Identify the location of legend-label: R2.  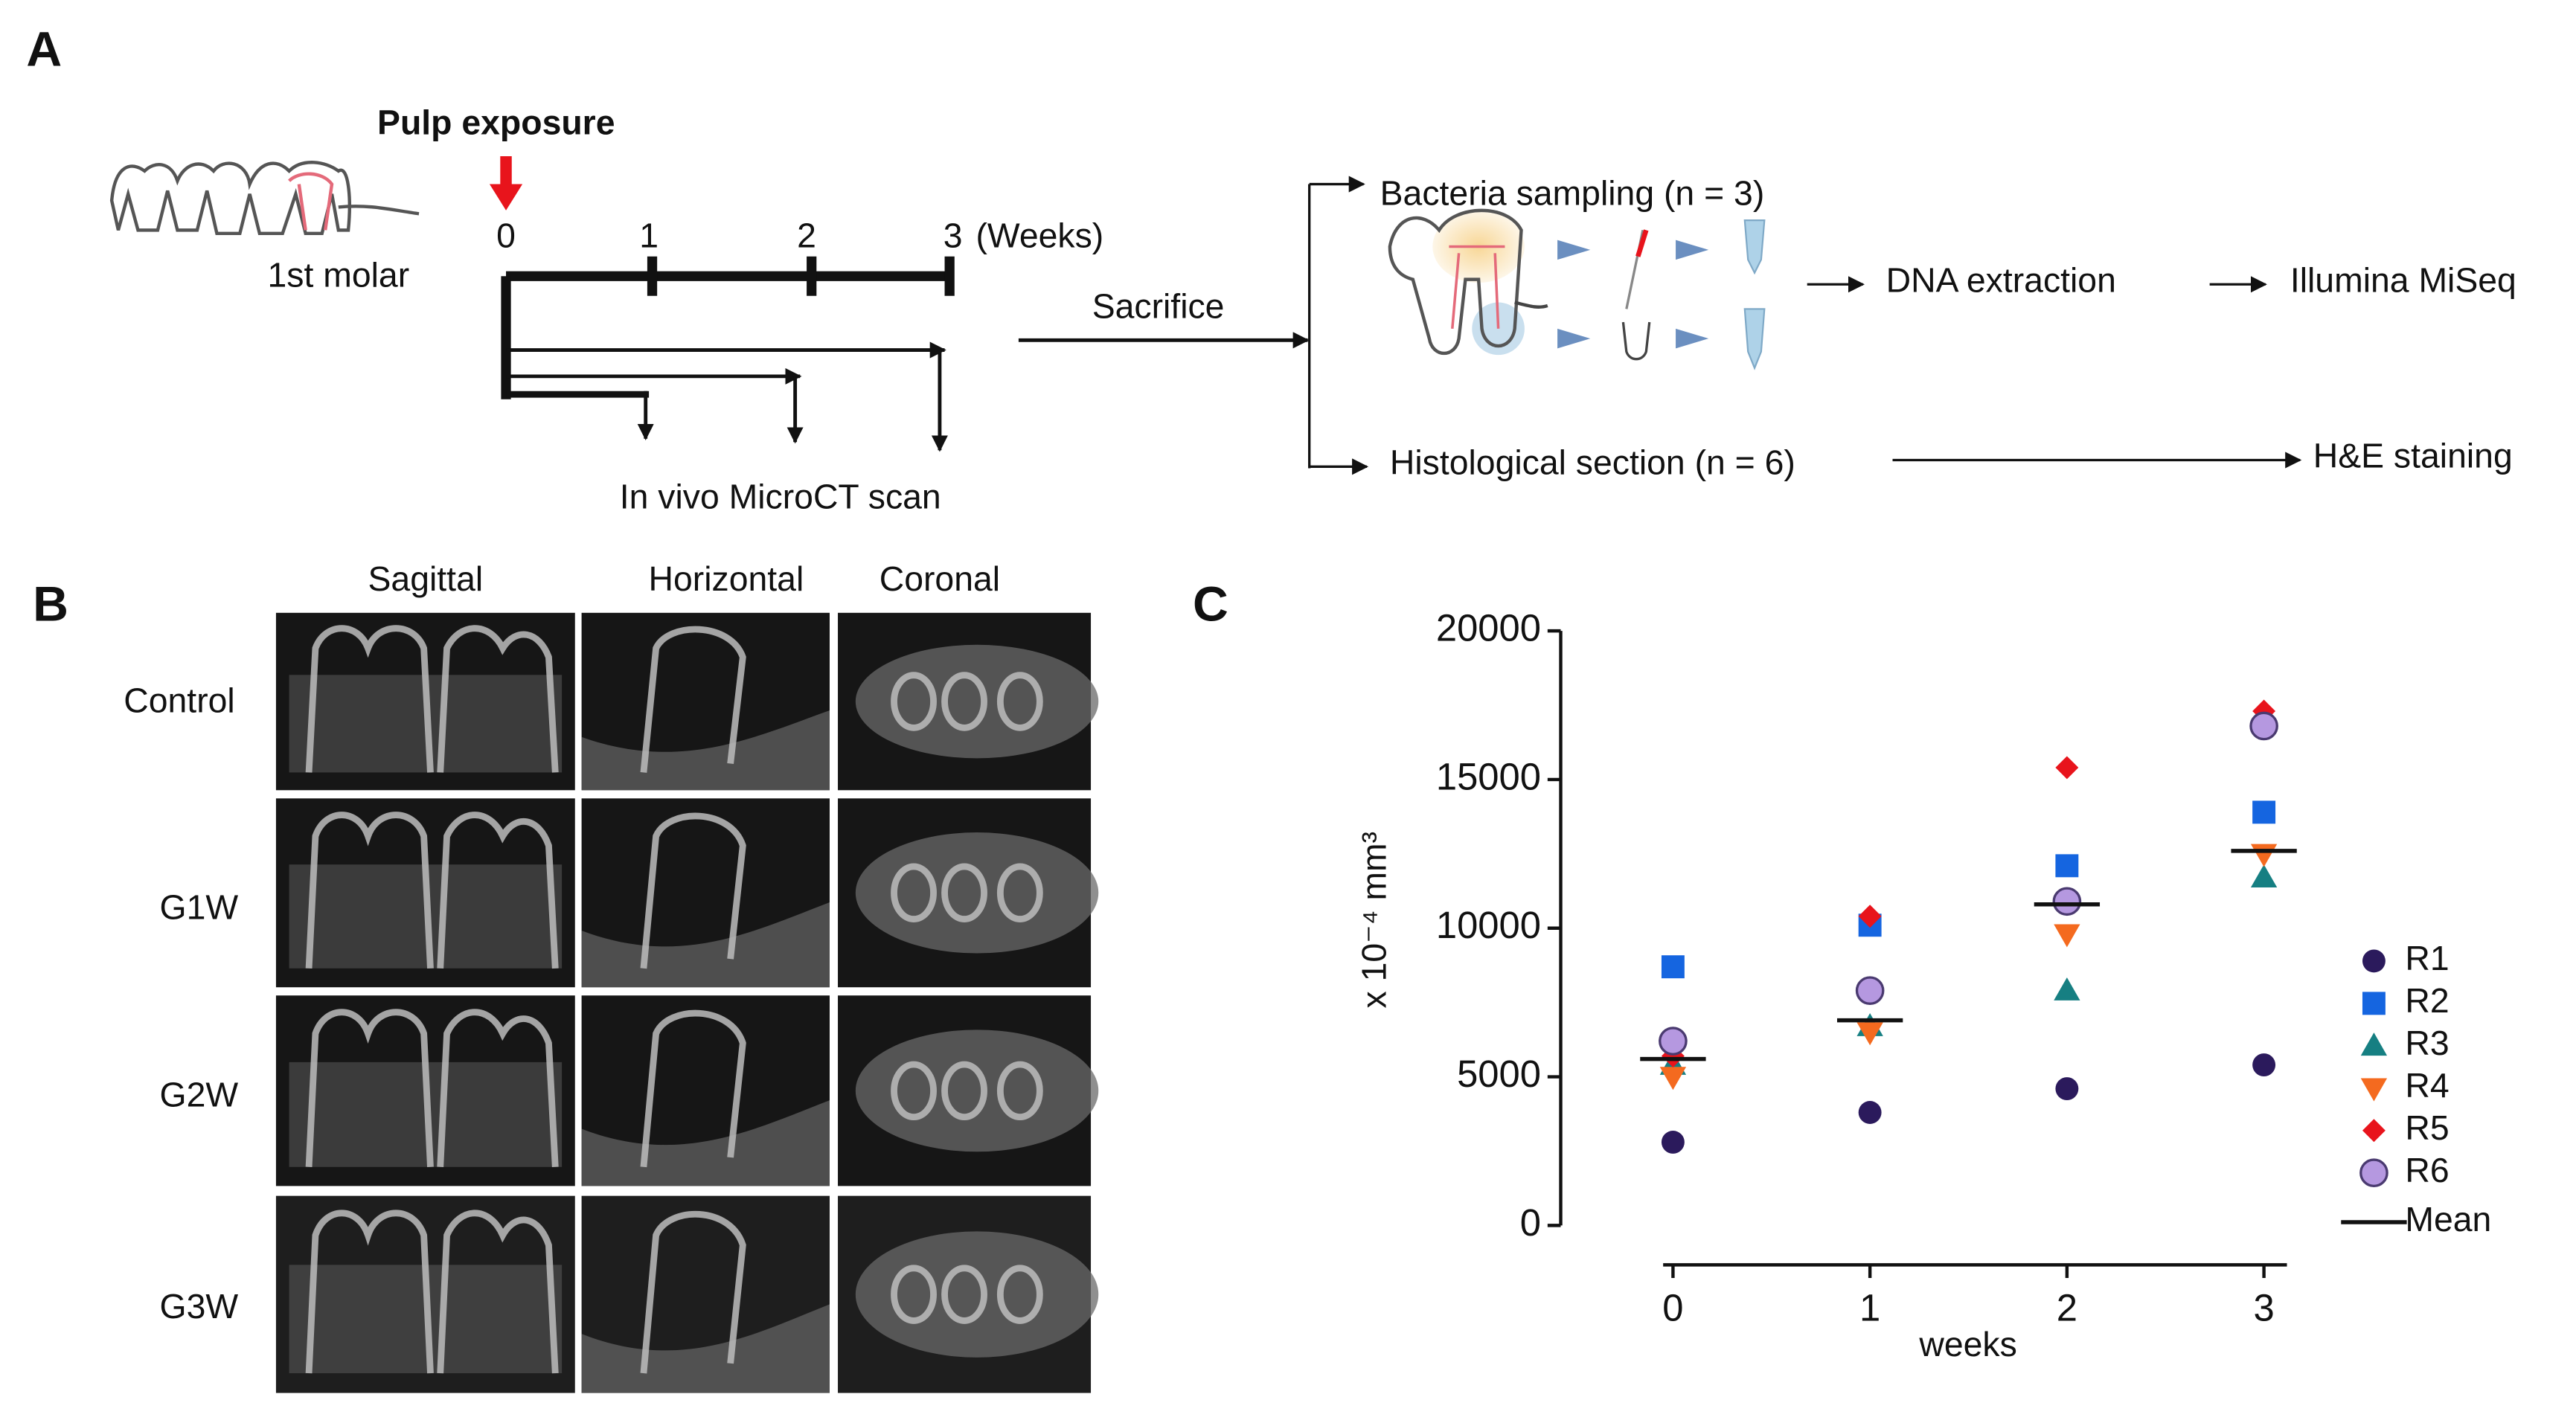
(2427, 1000).